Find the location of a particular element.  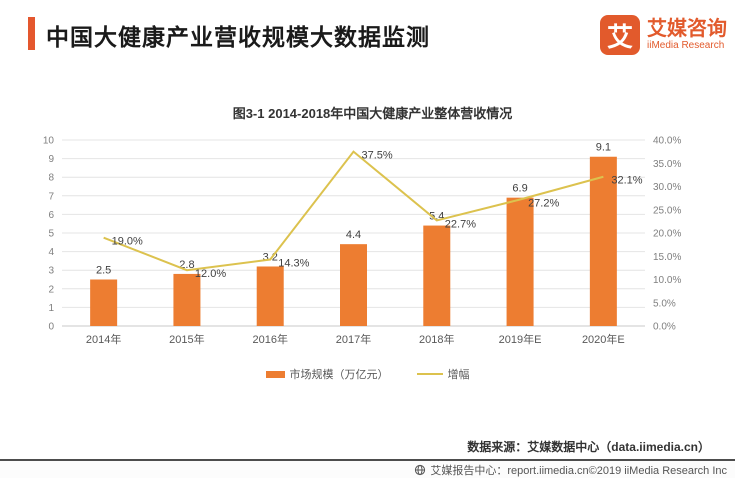

legend-item-market-size: 市场规模（万亿元） is located at coordinates (327, 374).